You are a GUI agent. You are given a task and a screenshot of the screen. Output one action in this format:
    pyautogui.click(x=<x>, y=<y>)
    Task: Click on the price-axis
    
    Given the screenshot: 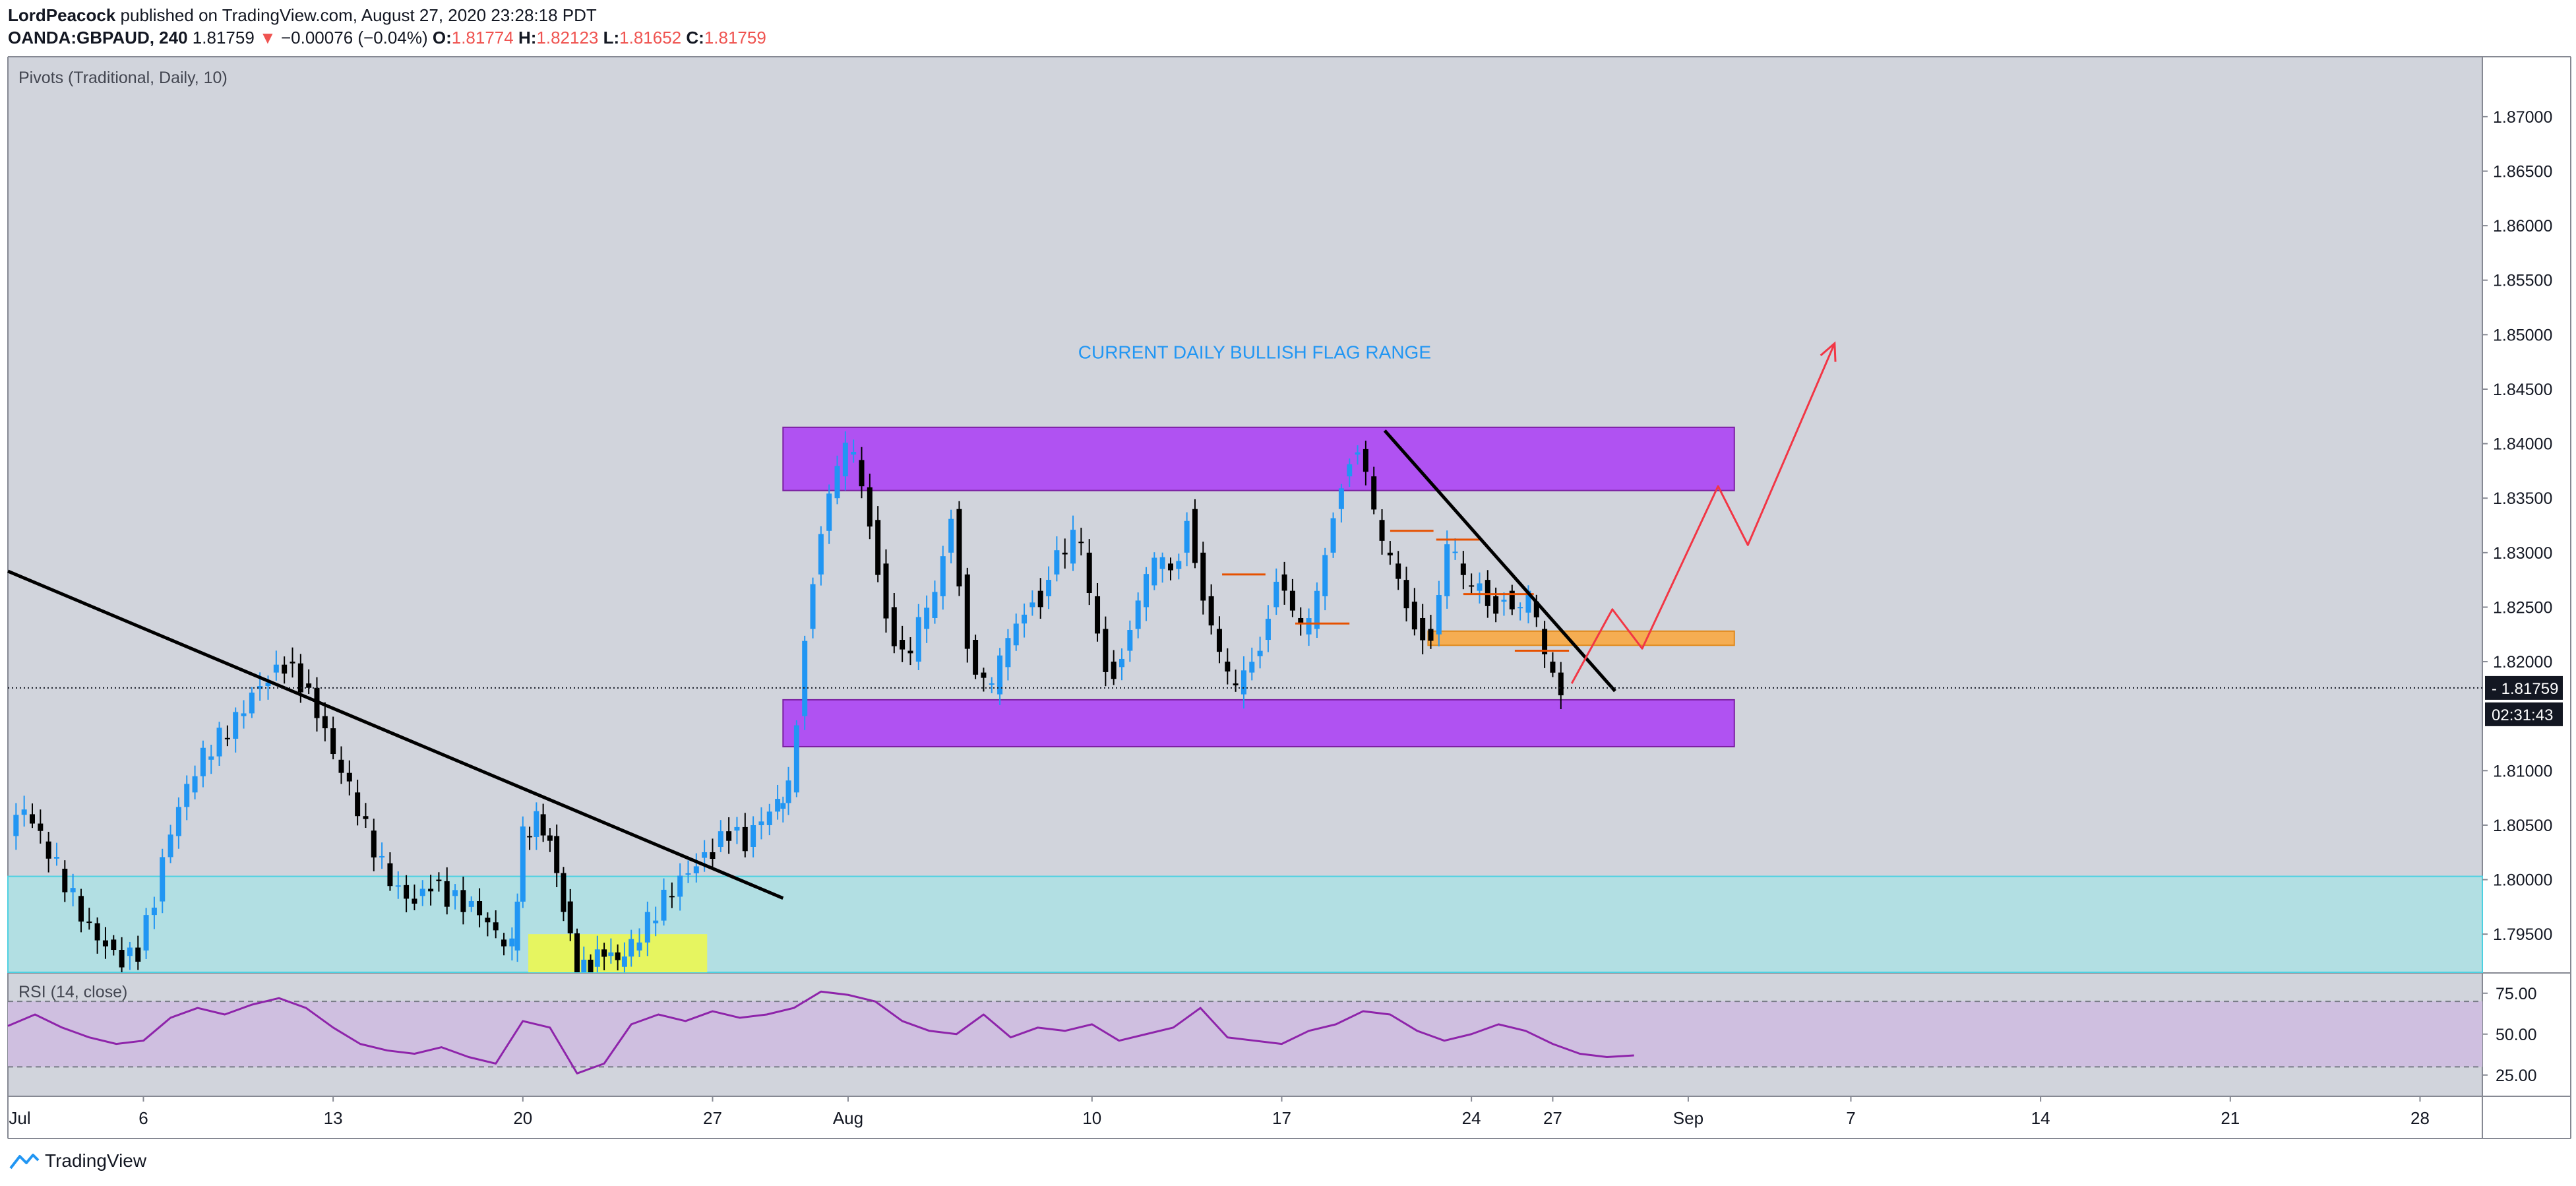 What is the action you would take?
    pyautogui.click(x=2526, y=598)
    